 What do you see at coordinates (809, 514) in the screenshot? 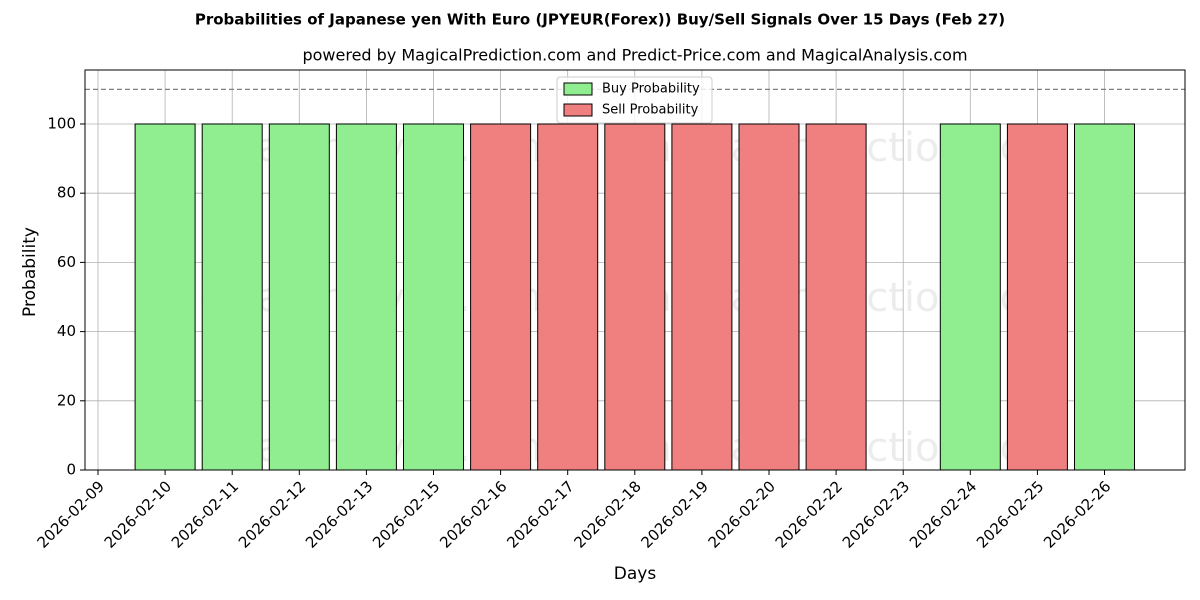
I see `x-tick-label: 2026-02-22` at bounding box center [809, 514].